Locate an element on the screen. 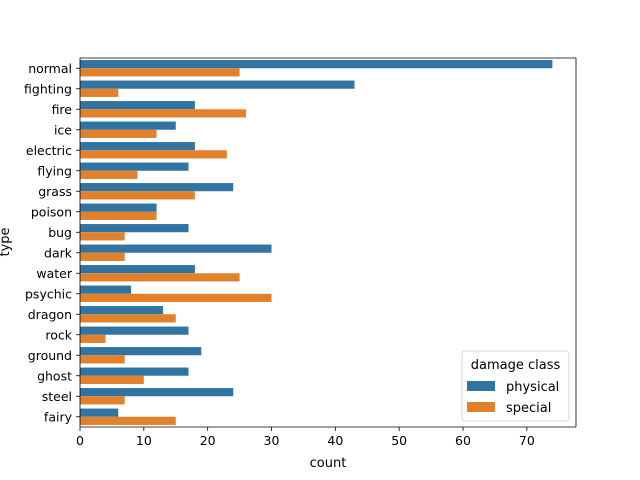 This screenshot has width=640, height=480. bar-bug-physical is located at coordinates (134, 228).